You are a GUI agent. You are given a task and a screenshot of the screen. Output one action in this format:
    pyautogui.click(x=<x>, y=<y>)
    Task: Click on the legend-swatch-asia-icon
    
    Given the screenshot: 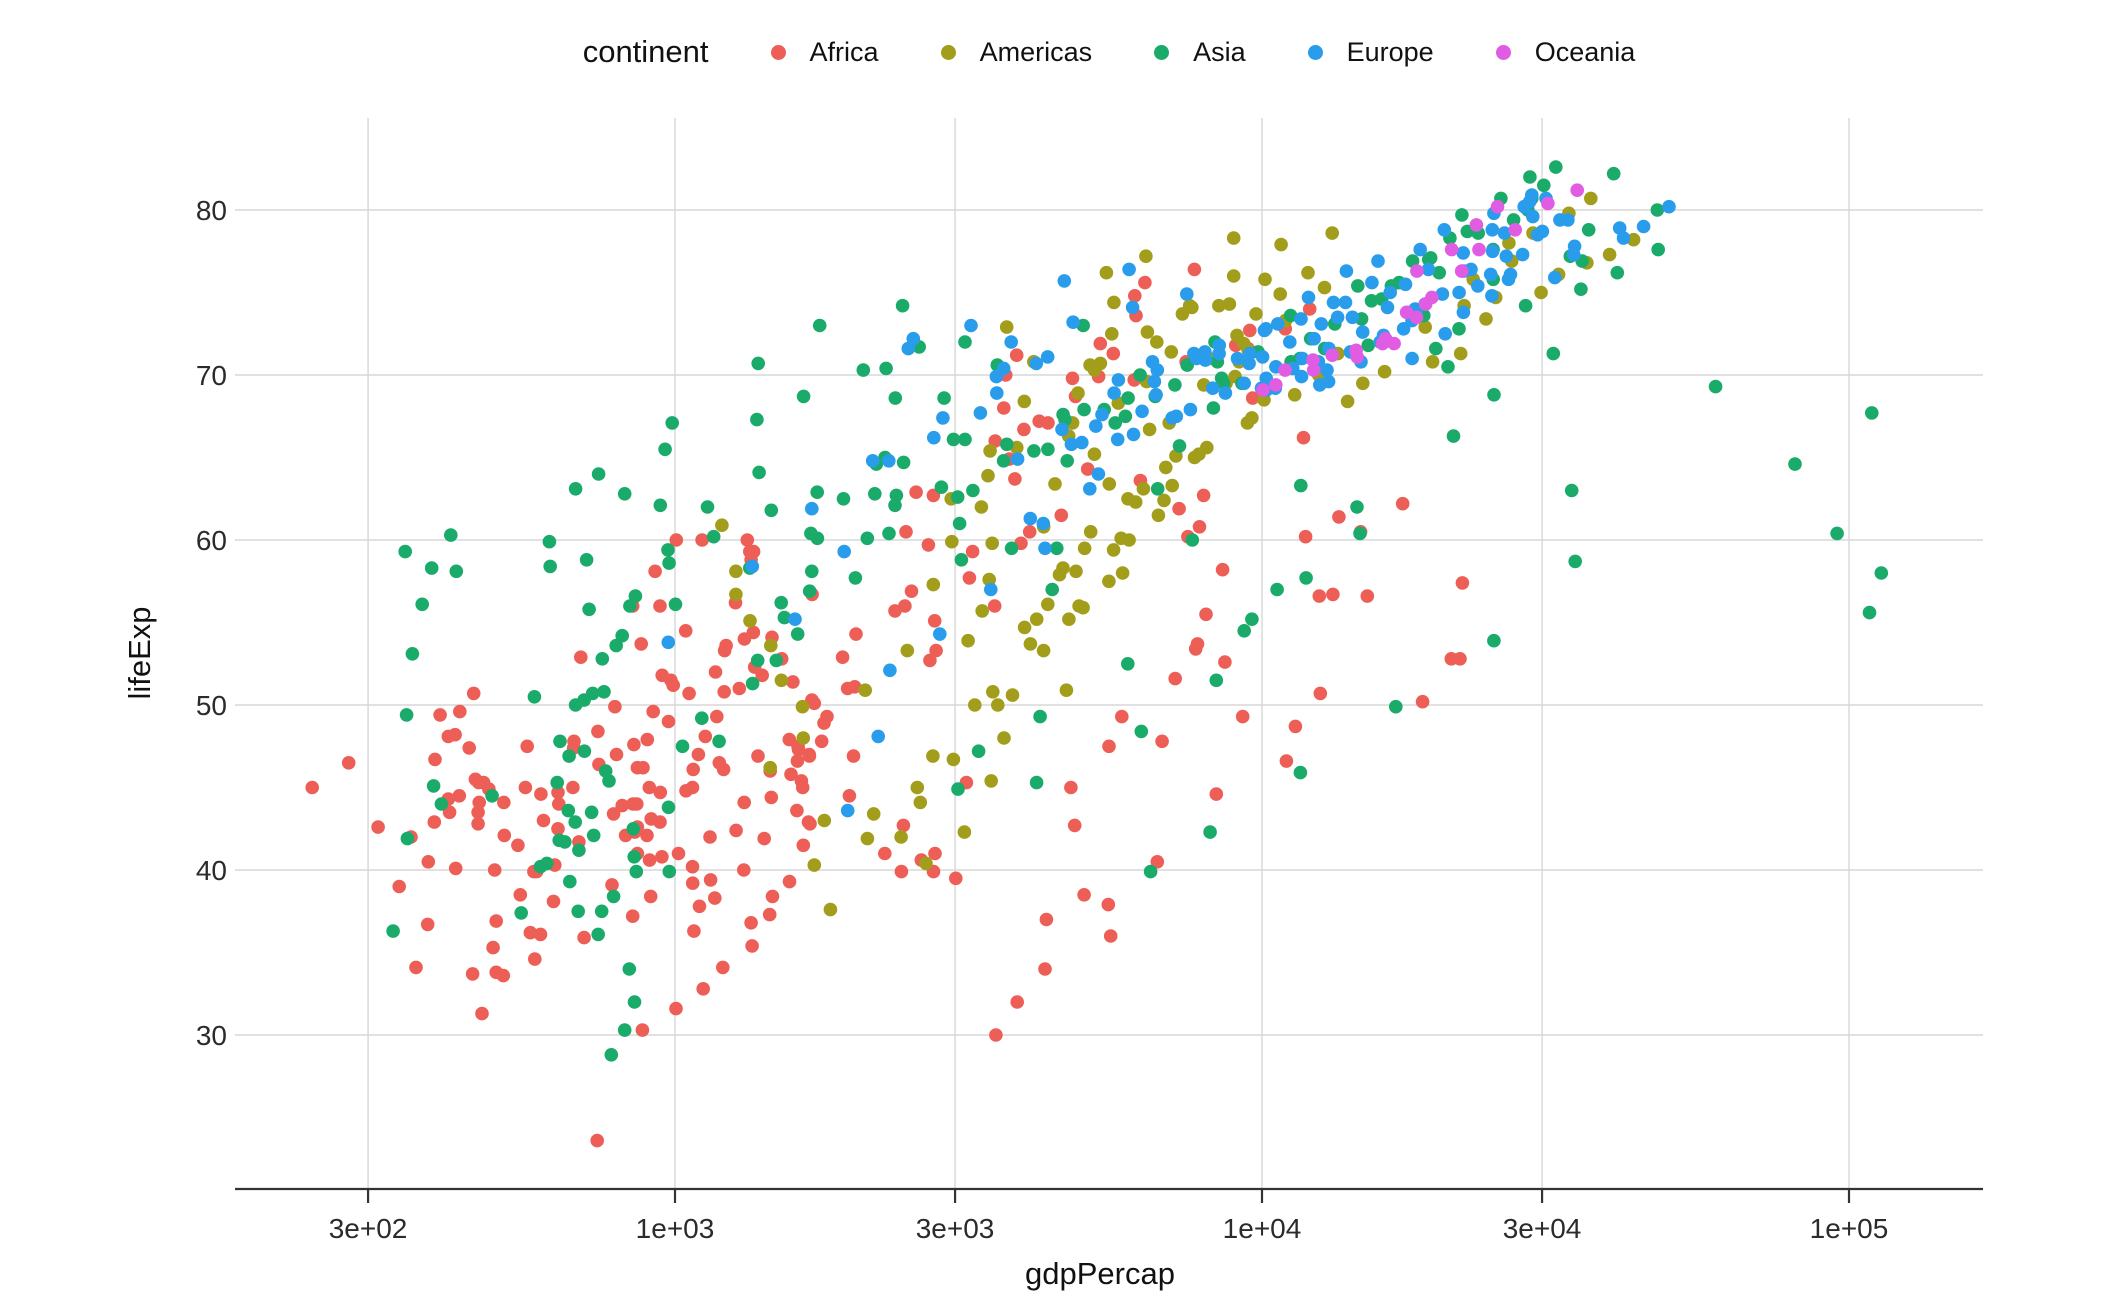 What is the action you would take?
    pyautogui.click(x=1162, y=52)
    